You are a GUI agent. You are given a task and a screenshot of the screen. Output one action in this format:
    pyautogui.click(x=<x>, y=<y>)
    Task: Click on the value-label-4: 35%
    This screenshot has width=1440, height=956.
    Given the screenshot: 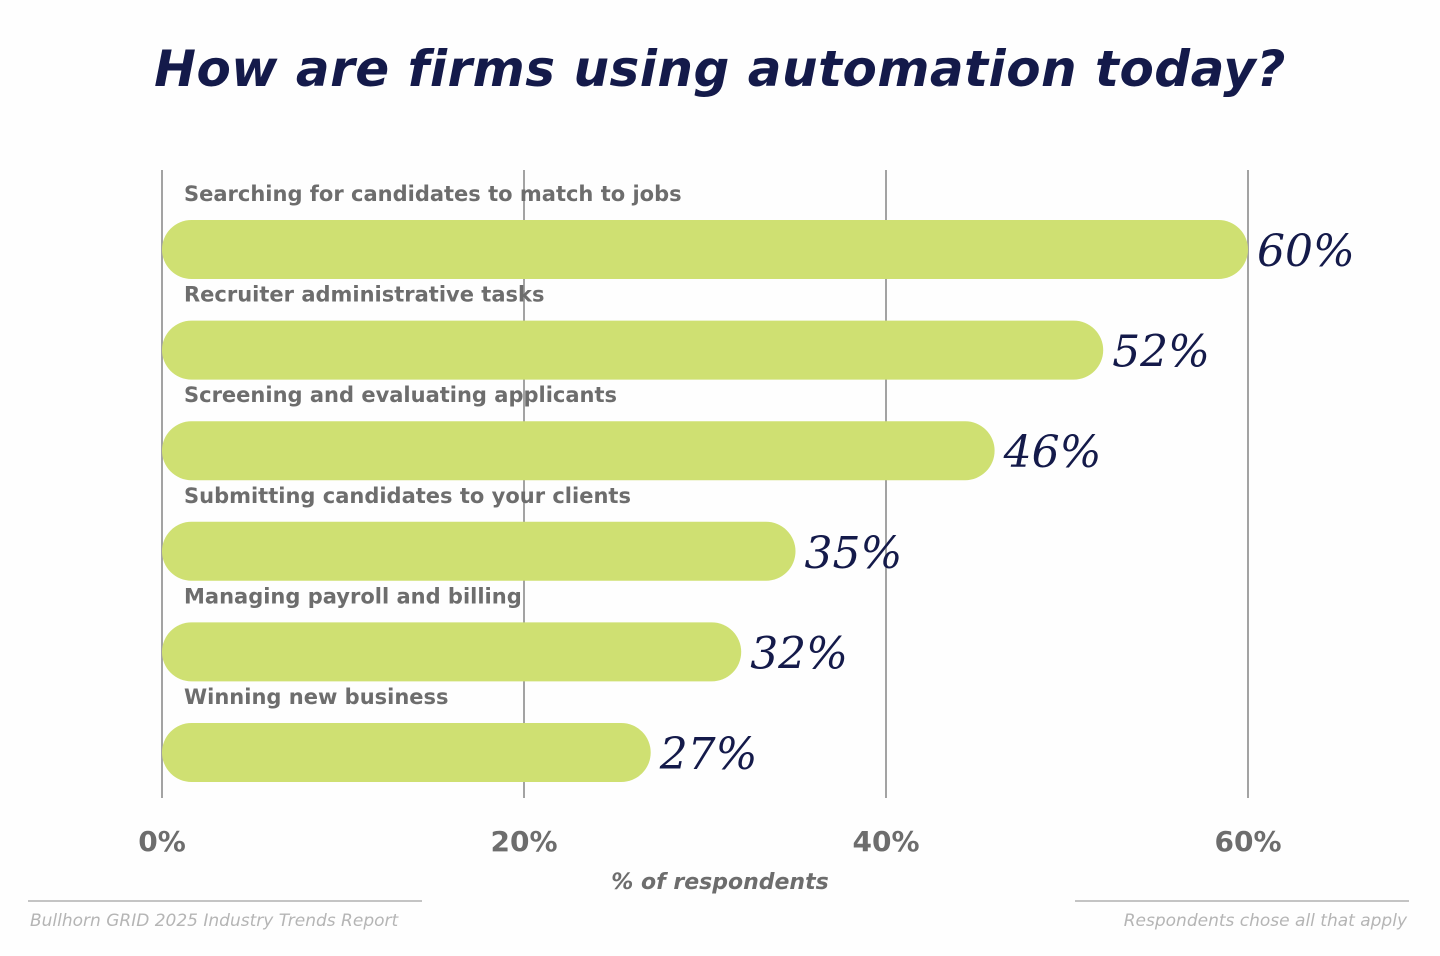 What is the action you would take?
    pyautogui.click(x=854, y=553)
    